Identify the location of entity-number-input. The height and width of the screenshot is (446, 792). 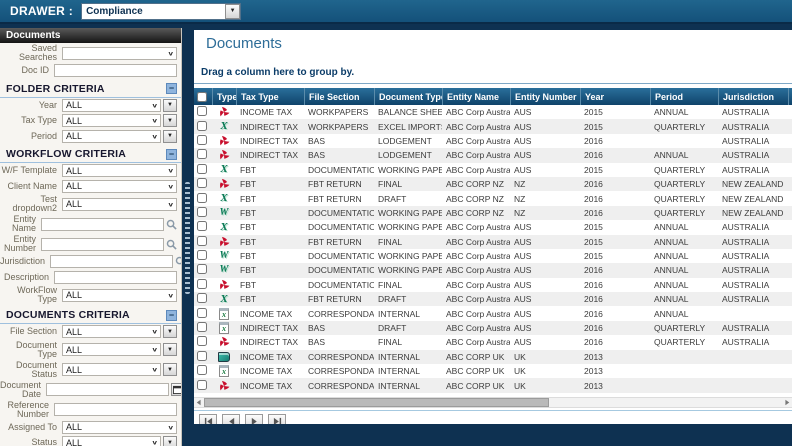
(102, 244).